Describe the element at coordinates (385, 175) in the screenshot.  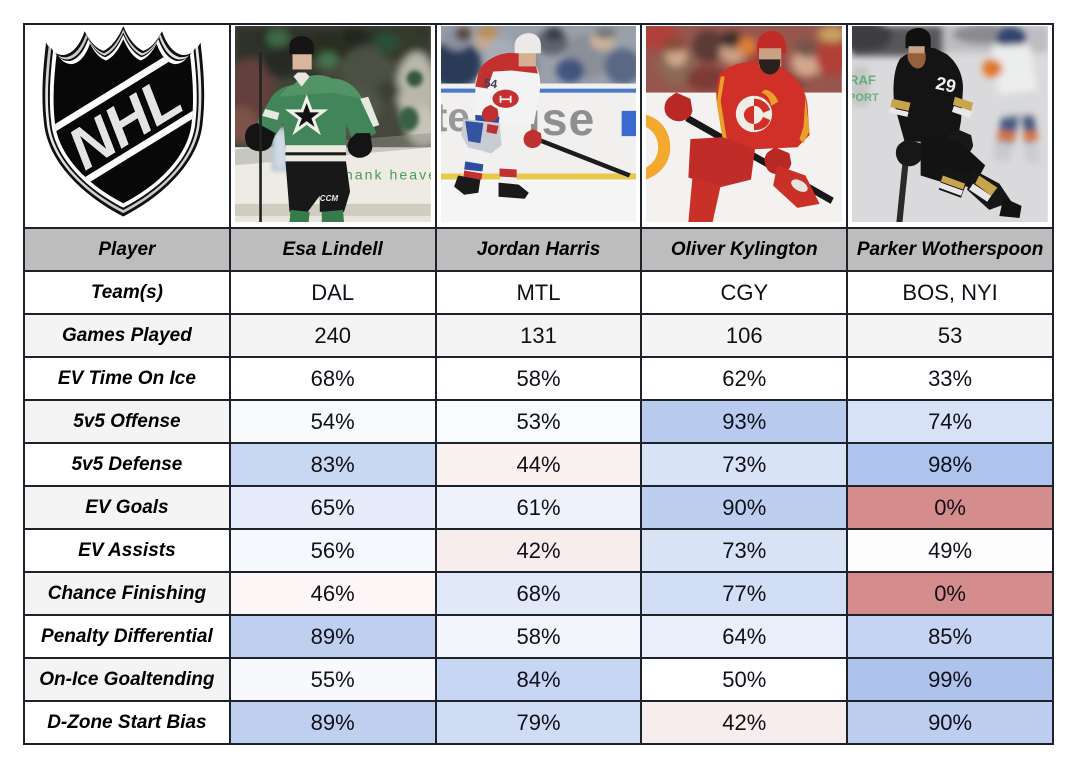
I see `svg-text: thank heaven` at that location.